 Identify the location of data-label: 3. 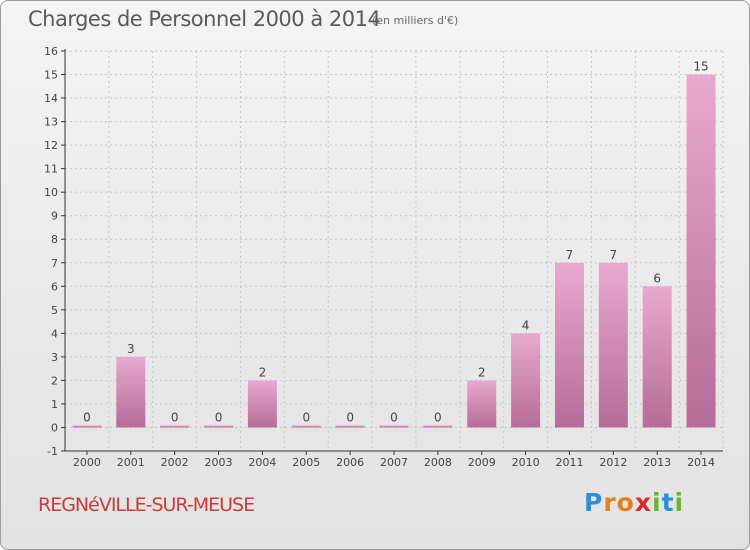
(131, 349).